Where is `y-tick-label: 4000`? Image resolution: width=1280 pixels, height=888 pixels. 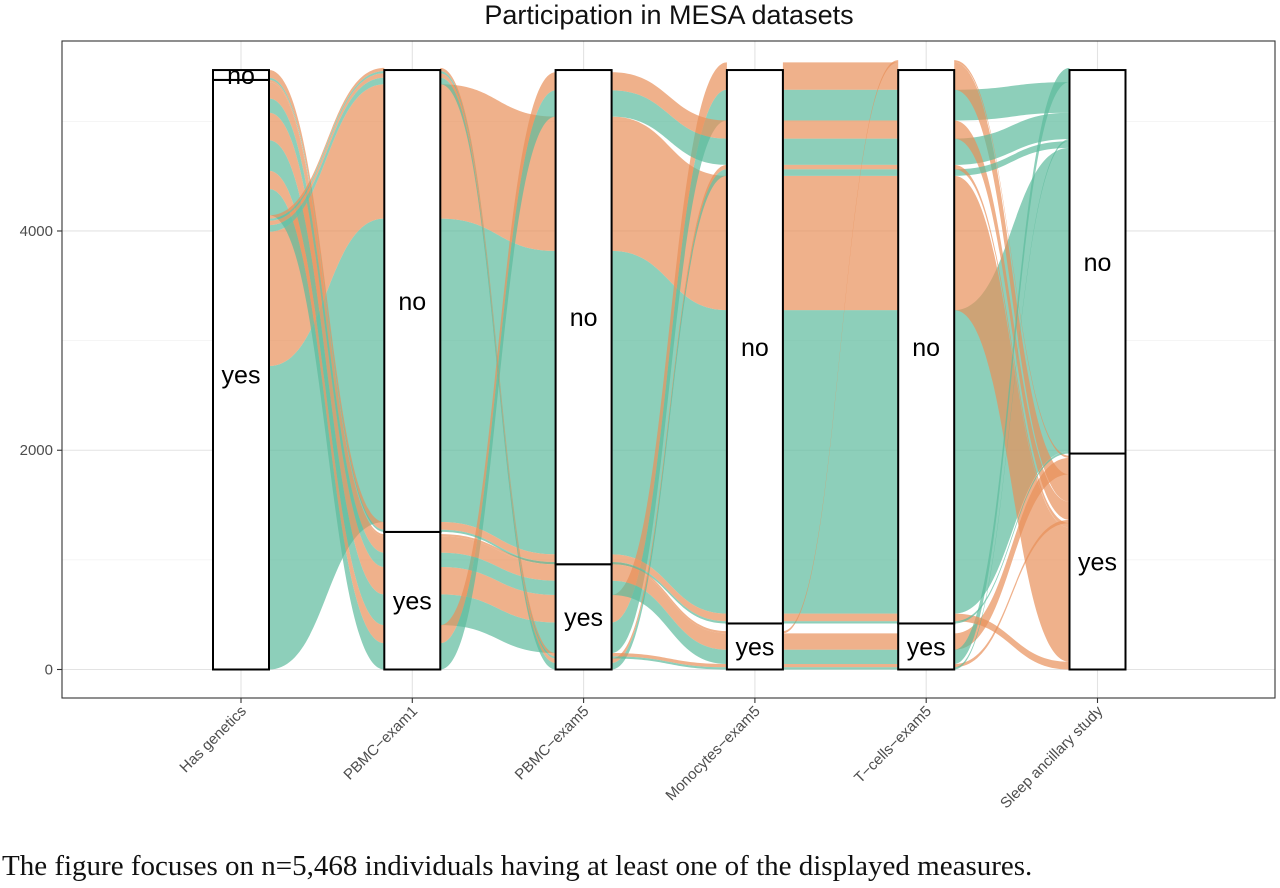 y-tick-label: 4000 is located at coordinates (36, 231).